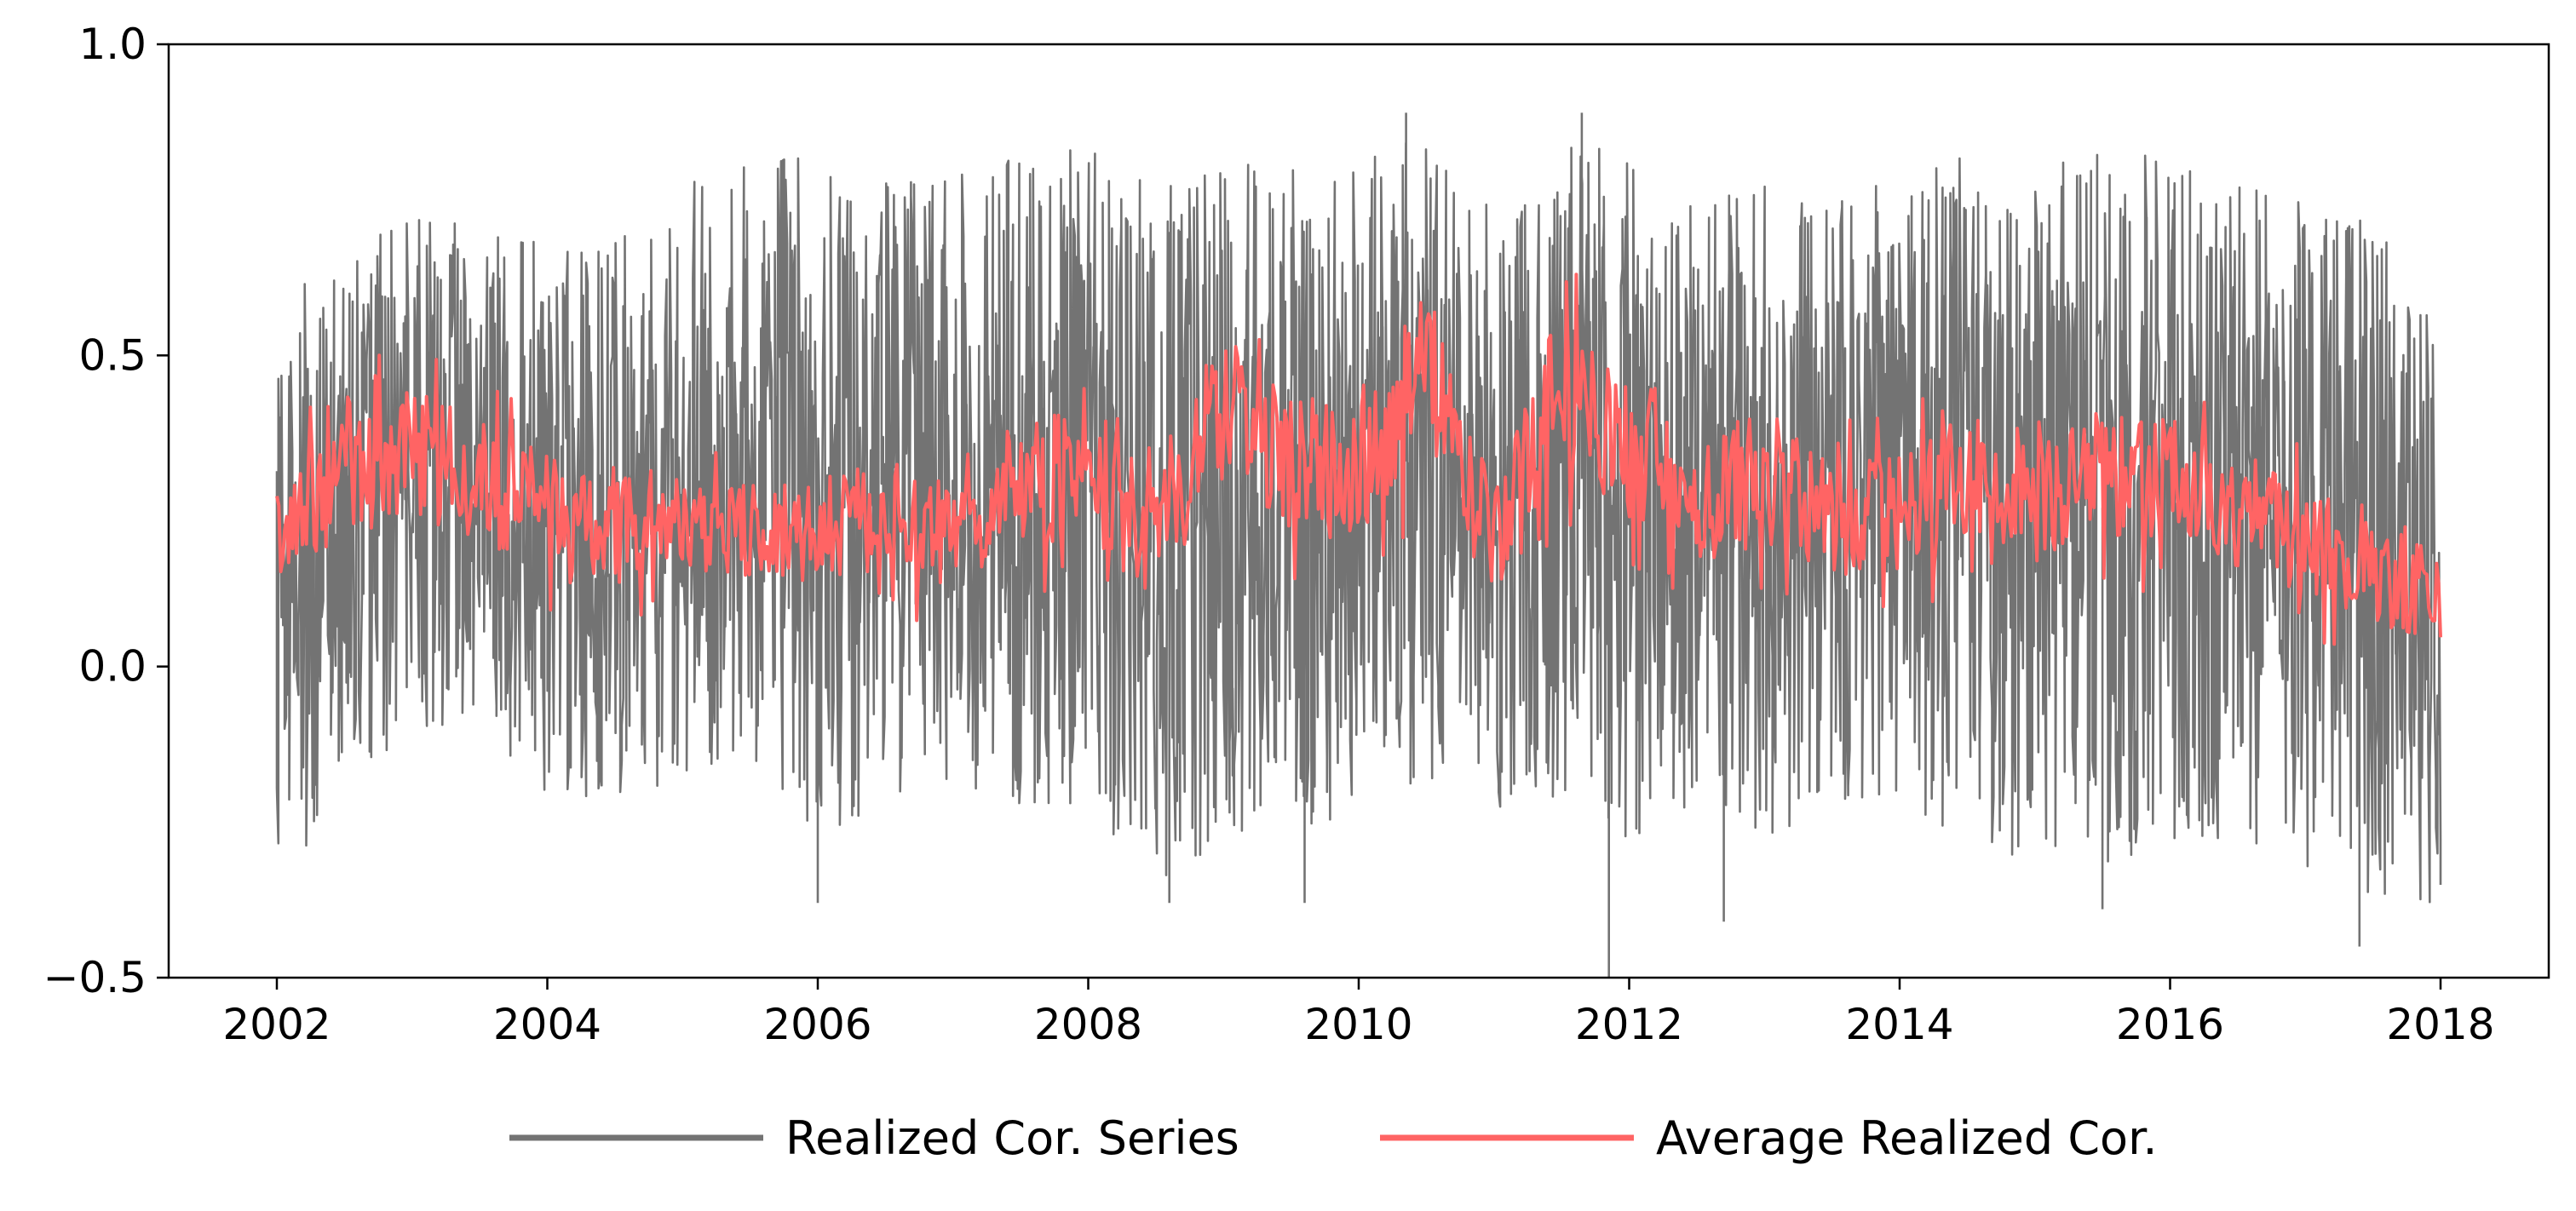  What do you see at coordinates (2170, 1024) in the screenshot?
I see `x-tick-label: 2016` at bounding box center [2170, 1024].